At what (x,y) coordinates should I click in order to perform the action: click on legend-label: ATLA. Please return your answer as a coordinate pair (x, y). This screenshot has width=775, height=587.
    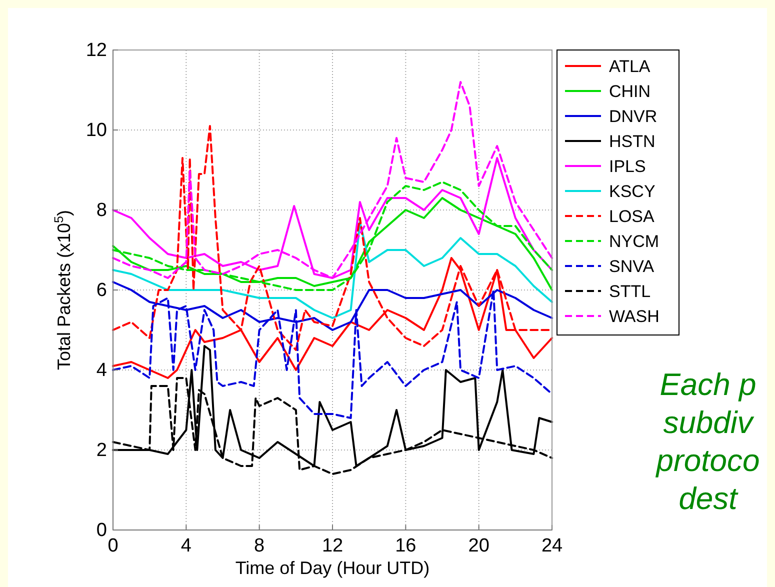
    Looking at the image, I should click on (630, 66).